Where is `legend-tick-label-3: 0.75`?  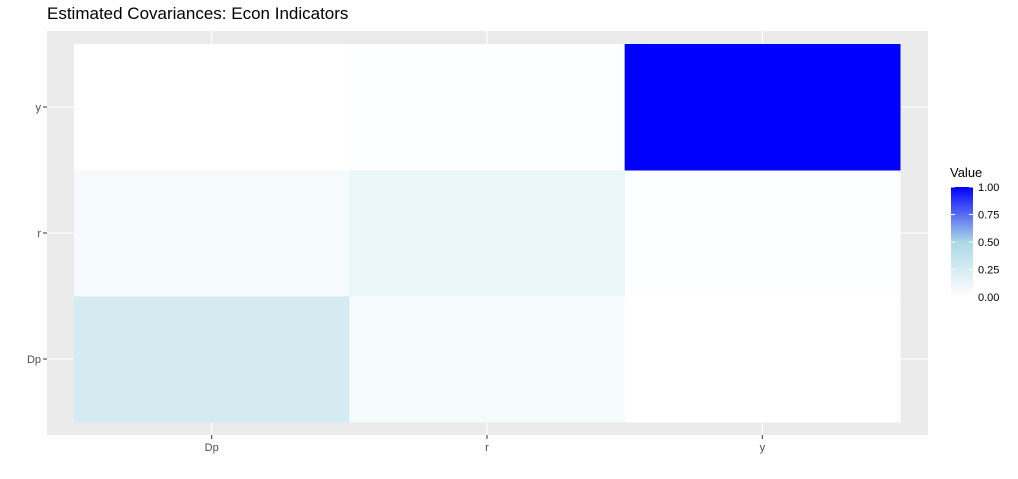 legend-tick-label-3: 0.75 is located at coordinates (988, 216).